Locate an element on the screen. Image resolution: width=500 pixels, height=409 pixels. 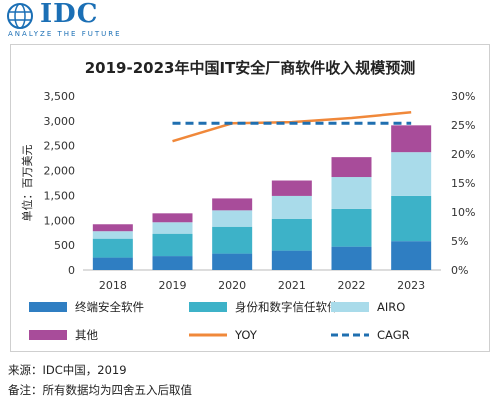
y2-tick-label: 30% is located at coordinates (463, 96).